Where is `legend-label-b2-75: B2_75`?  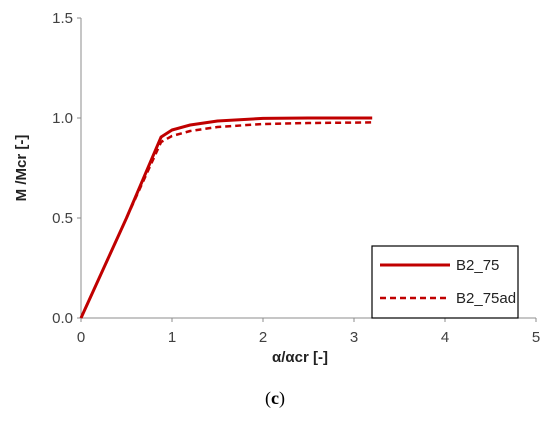 legend-label-b2-75: B2_75 is located at coordinates (477, 265).